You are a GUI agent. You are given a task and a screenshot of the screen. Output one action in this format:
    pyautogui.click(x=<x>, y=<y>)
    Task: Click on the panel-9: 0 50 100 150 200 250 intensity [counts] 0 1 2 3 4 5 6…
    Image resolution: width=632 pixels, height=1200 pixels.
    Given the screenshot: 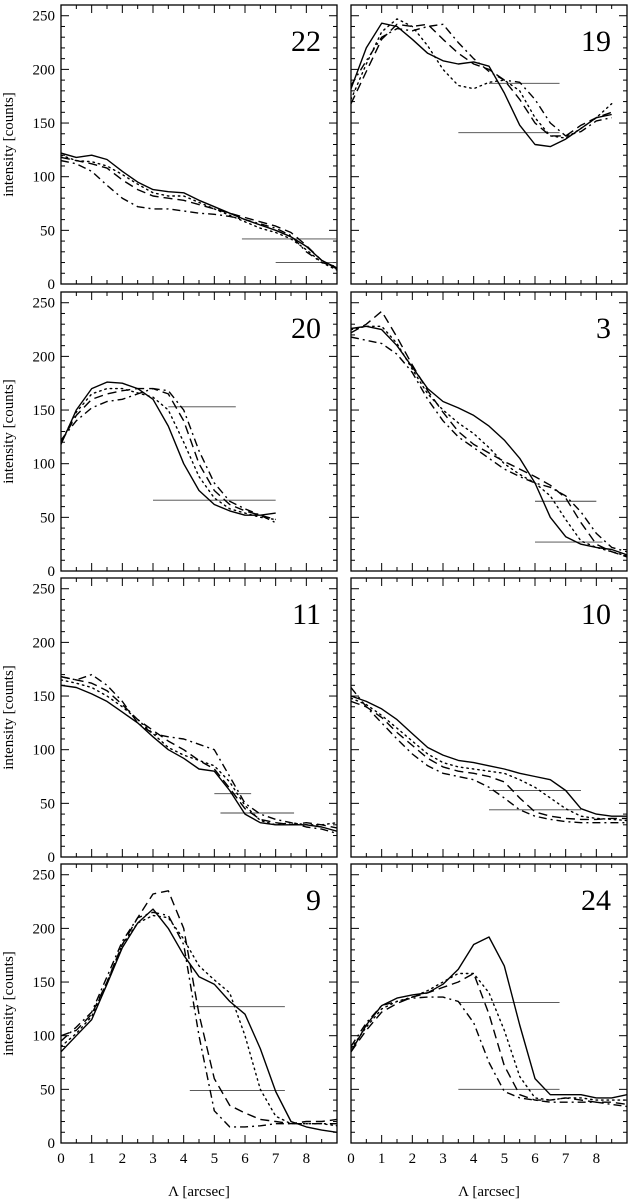 What is the action you would take?
    pyautogui.click(x=169, y=1031)
    